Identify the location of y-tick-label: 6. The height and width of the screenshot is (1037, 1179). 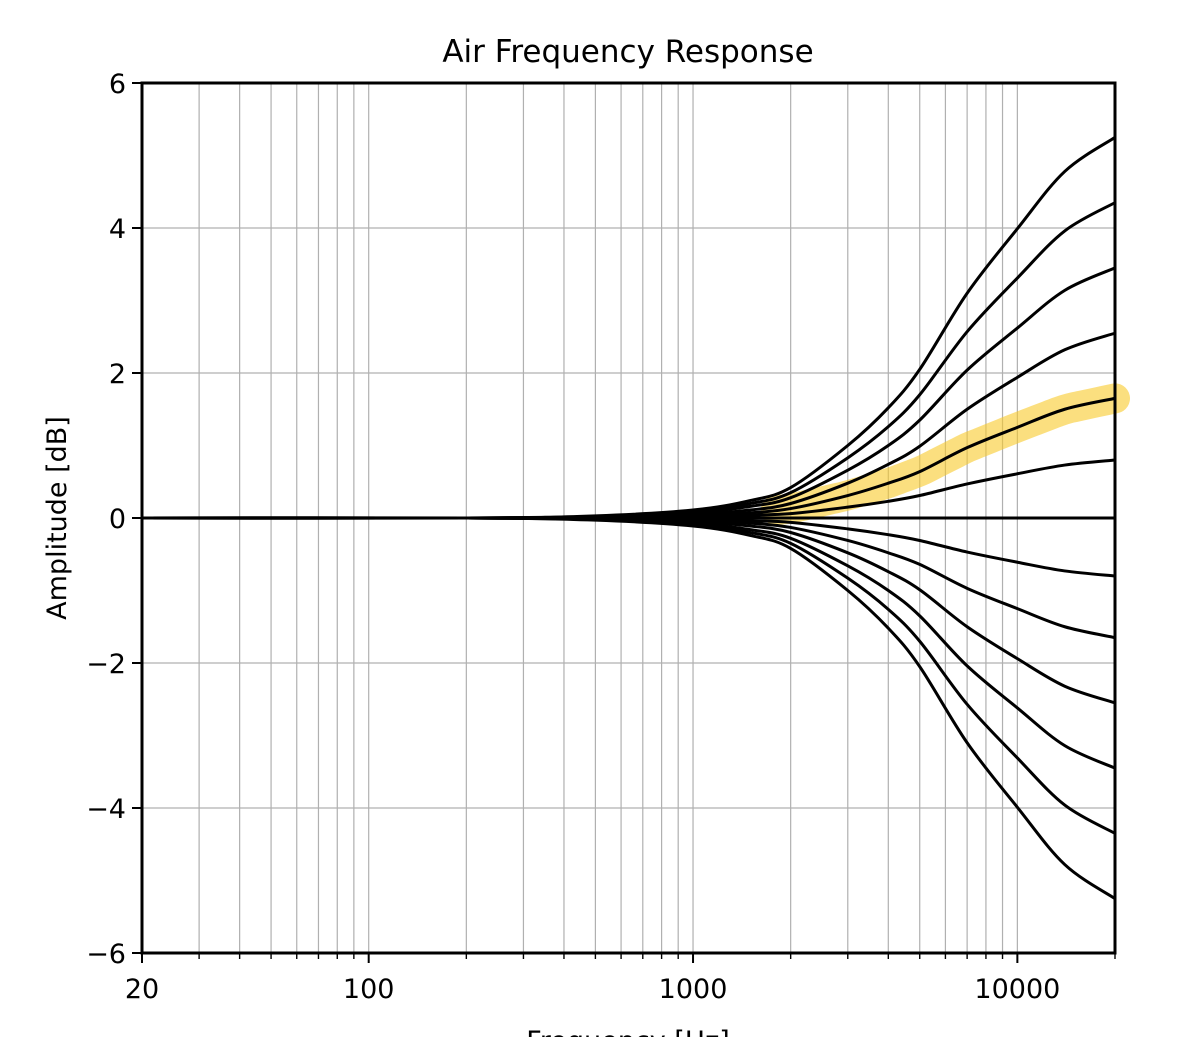
(117, 84).